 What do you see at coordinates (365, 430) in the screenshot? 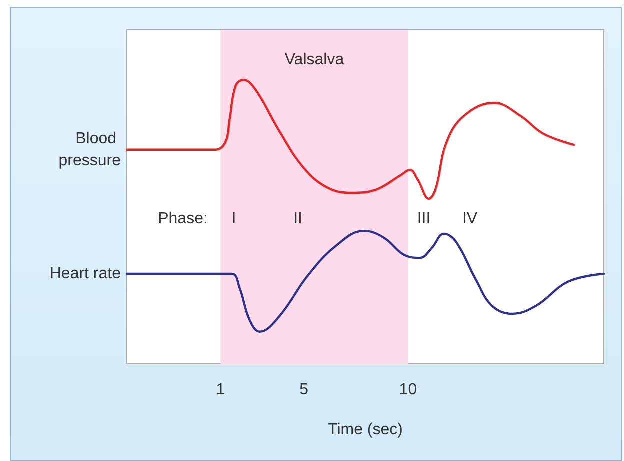
I see `x-axis-title: Time (sec)` at bounding box center [365, 430].